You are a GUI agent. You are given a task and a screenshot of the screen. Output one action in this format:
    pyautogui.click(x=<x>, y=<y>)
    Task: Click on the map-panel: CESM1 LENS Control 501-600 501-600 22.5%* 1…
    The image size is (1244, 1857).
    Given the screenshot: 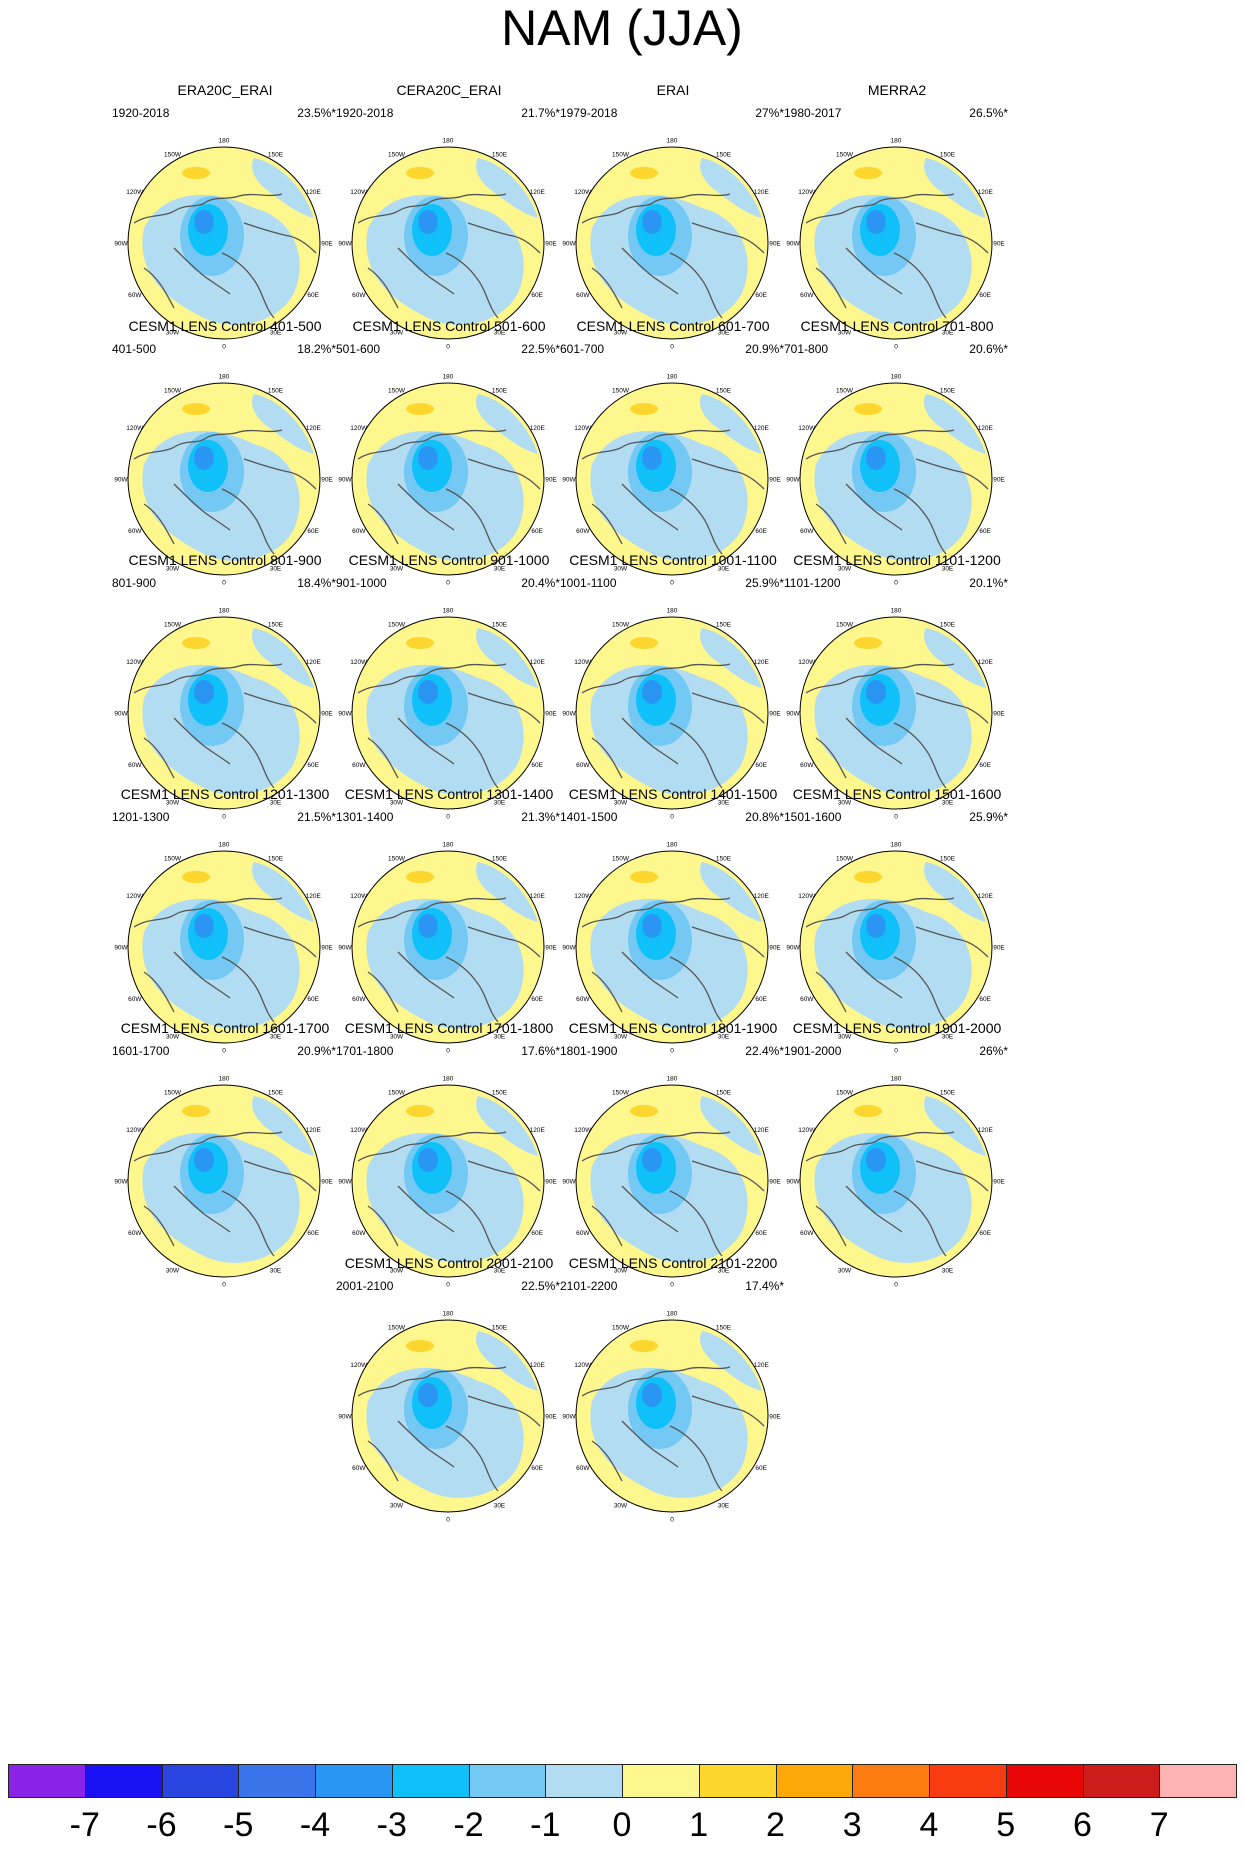 What is the action you would take?
    pyautogui.click(x=449, y=453)
    